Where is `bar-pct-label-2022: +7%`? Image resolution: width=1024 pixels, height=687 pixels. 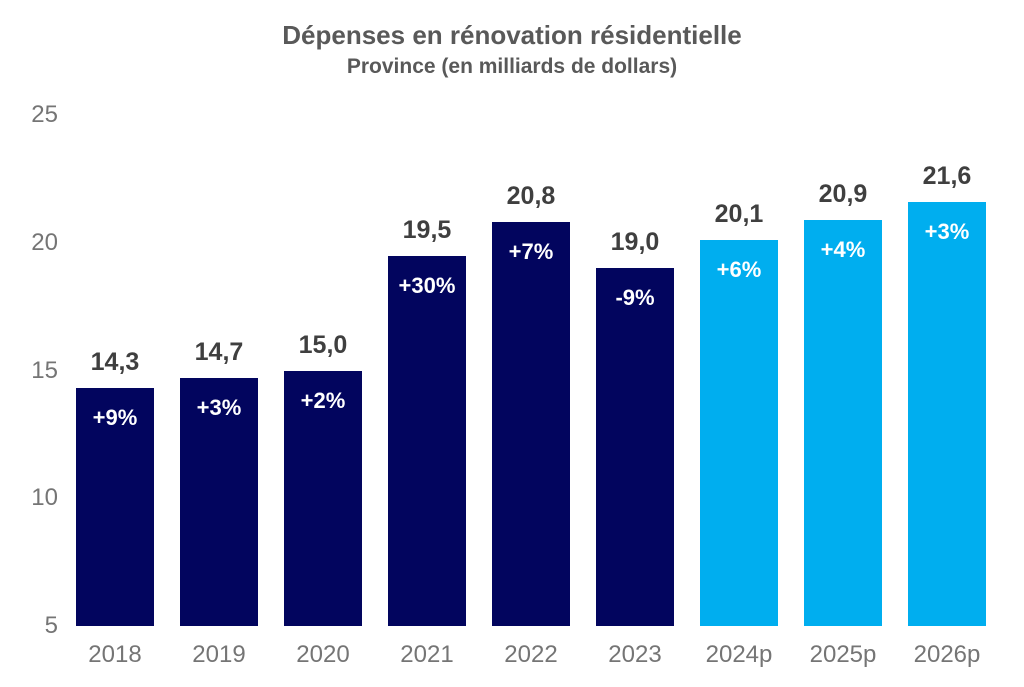 bar-pct-label-2022: +7% is located at coordinates (531, 252).